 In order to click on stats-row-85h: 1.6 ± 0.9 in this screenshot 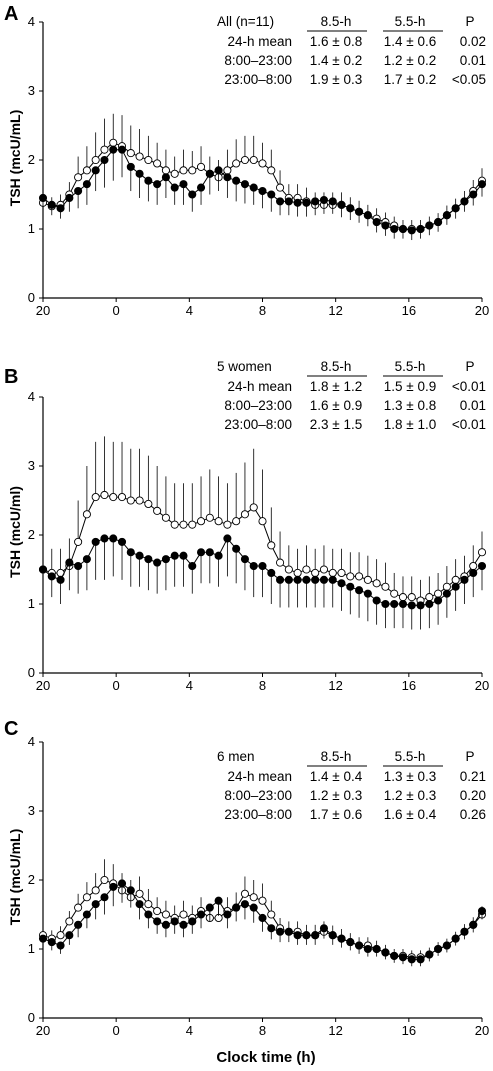, I will do `click(336, 405)`.